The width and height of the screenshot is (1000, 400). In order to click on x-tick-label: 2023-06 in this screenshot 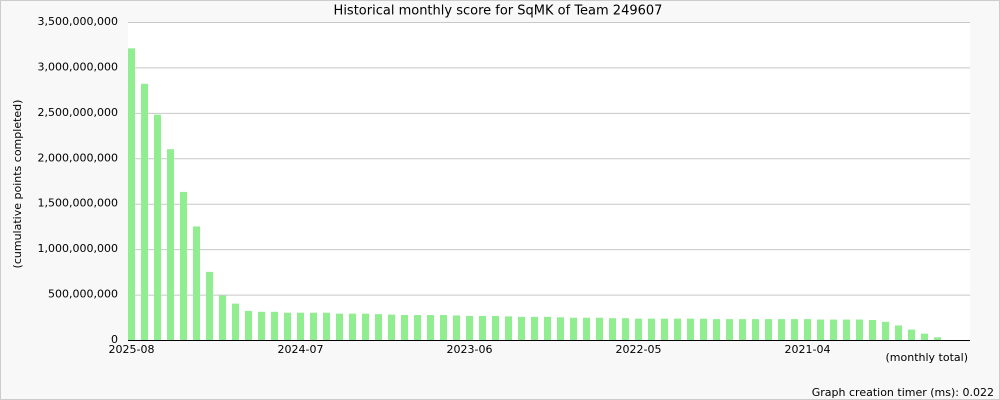, I will do `click(470, 349)`.